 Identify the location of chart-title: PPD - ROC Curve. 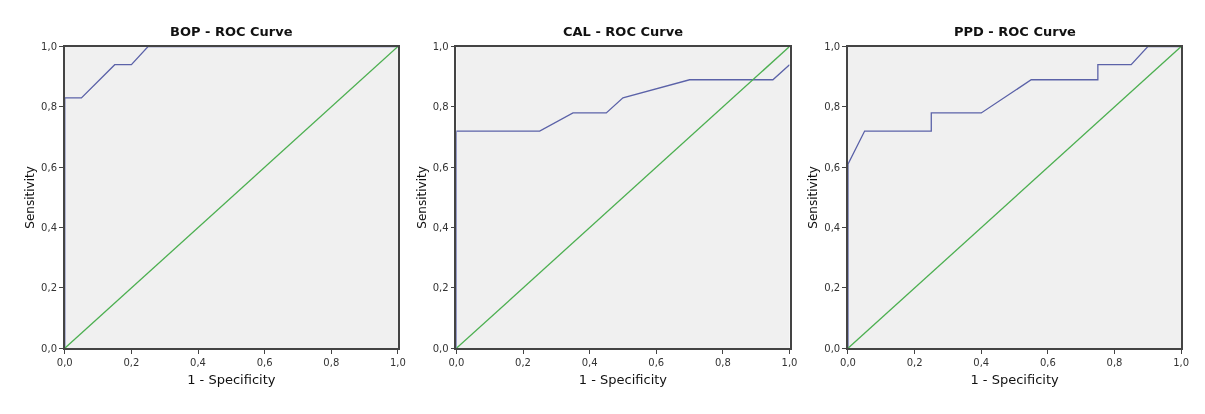
(1015, 31).